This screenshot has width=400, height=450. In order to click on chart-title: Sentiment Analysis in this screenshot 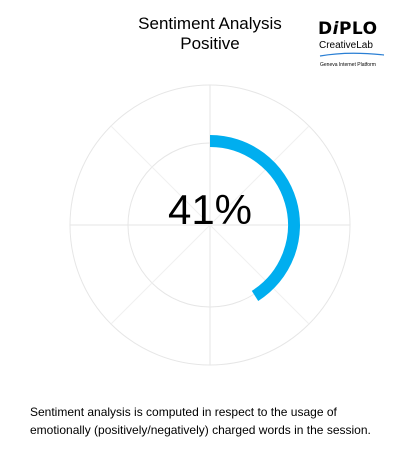, I will do `click(210, 23)`.